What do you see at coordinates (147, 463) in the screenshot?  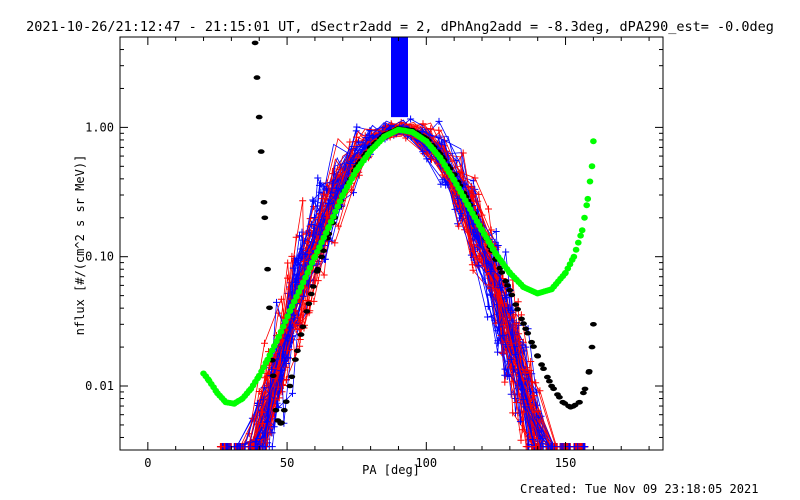 I see `x-tick-label: 0` at bounding box center [147, 463].